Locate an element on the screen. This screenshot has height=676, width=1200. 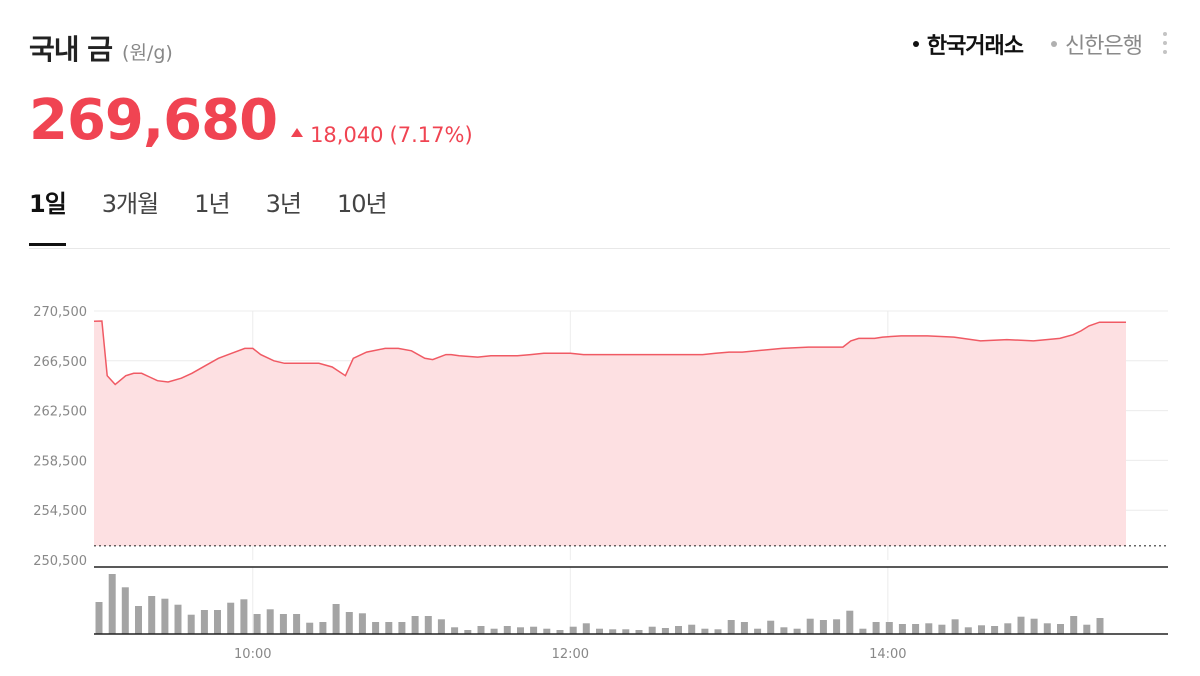
tab-3-months: 3개월 is located at coordinates (130, 204).